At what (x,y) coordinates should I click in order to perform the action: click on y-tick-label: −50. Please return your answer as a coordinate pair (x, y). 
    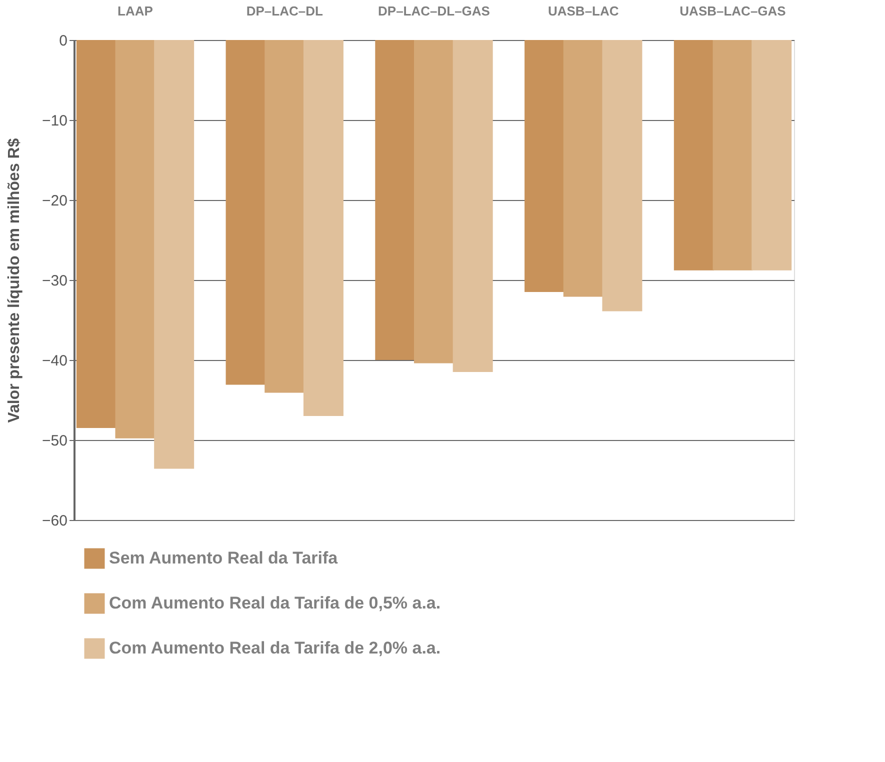
    Looking at the image, I should click on (55, 441).